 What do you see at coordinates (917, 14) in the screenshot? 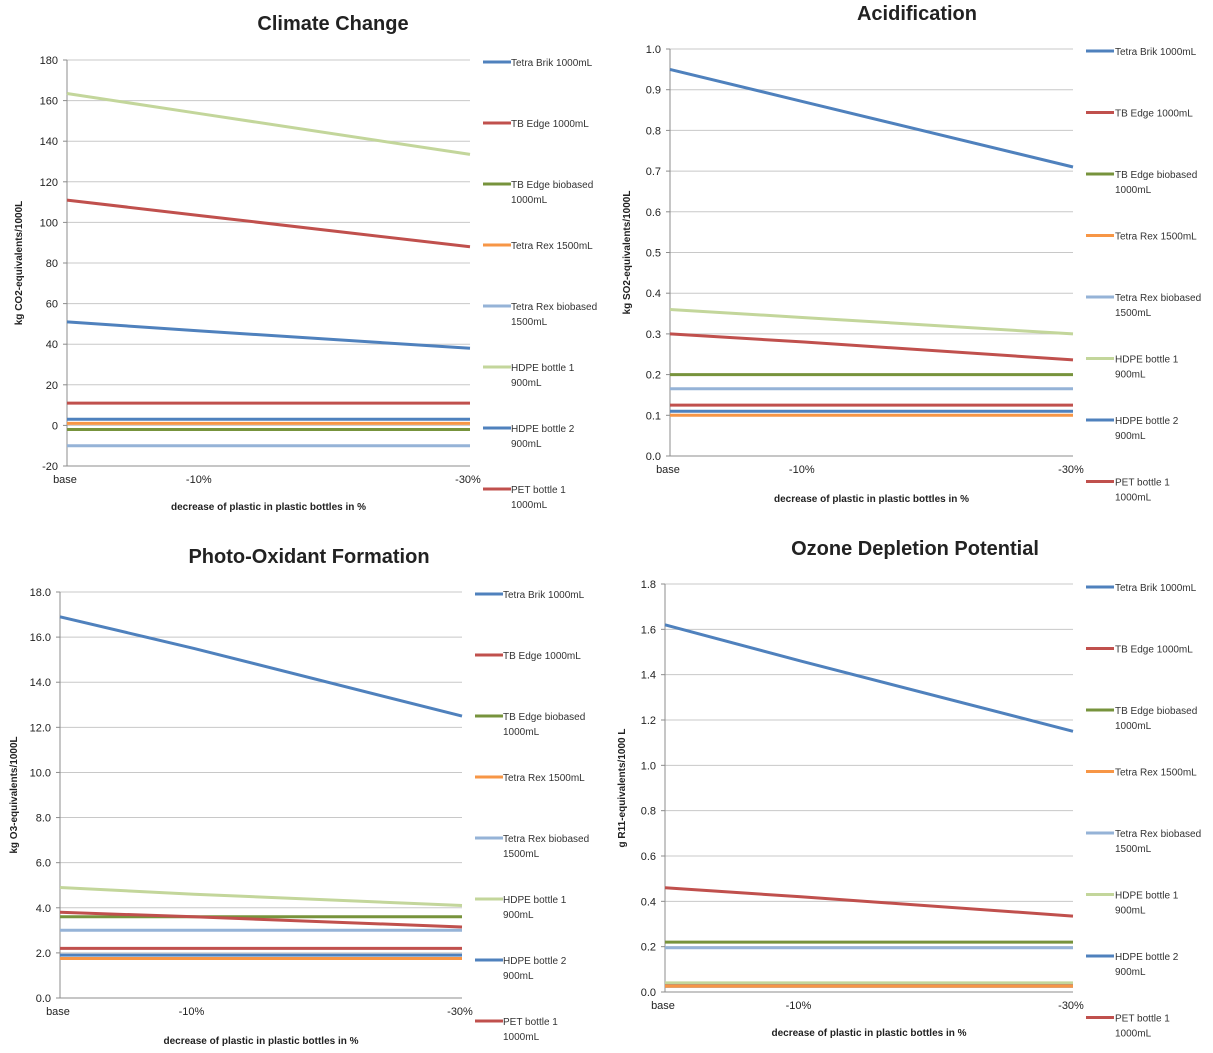
I see `chart-title: Acidification` at bounding box center [917, 14].